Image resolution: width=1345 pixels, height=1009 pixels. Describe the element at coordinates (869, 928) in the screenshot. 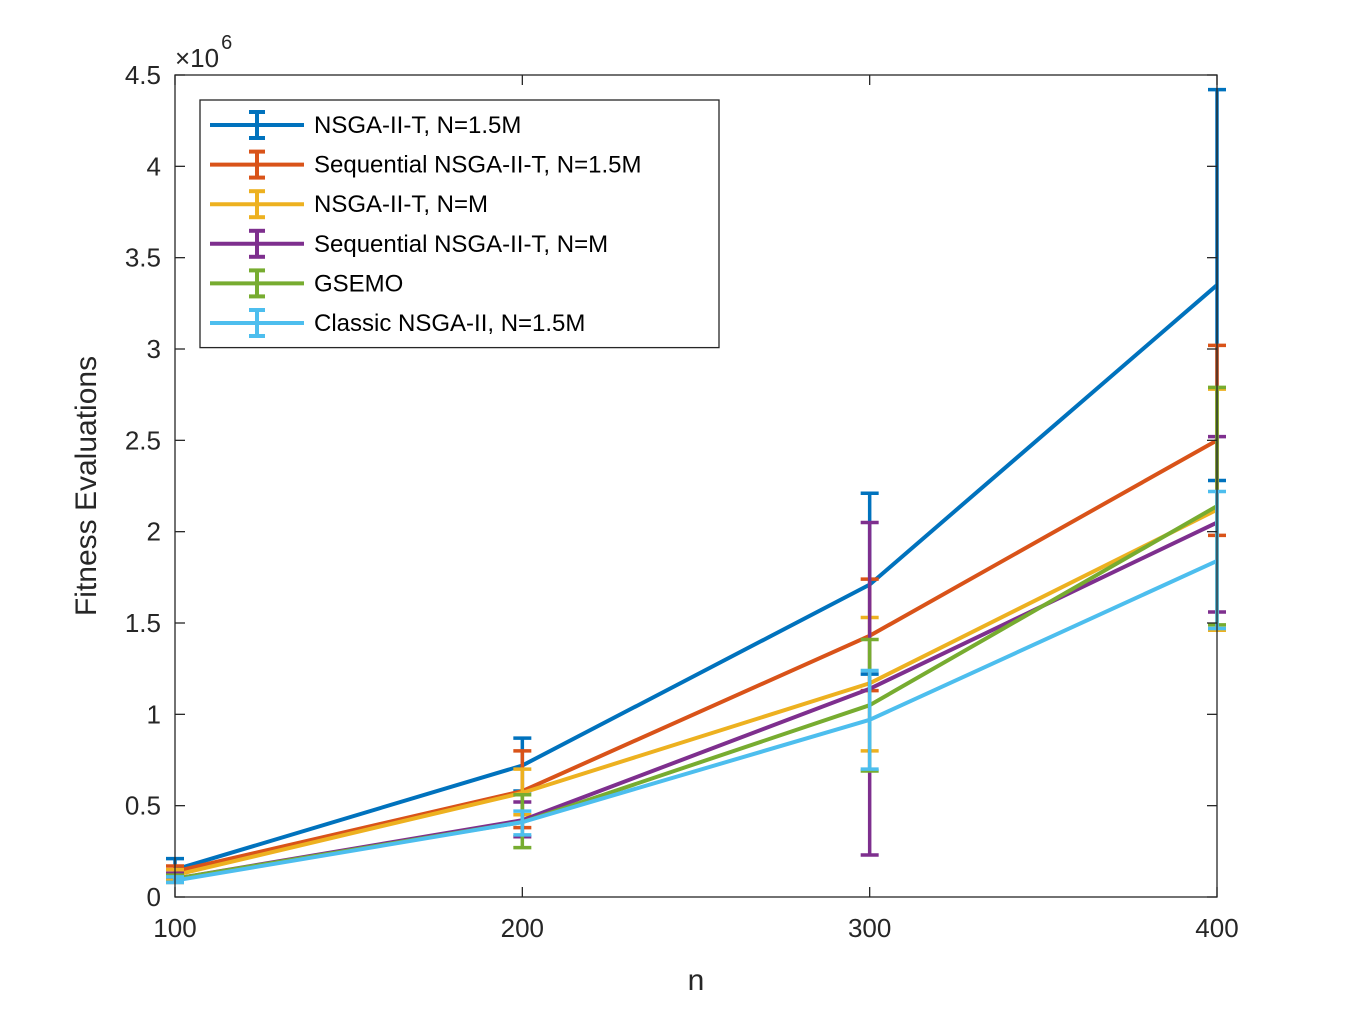

I see `x-tick-label: 300` at that location.